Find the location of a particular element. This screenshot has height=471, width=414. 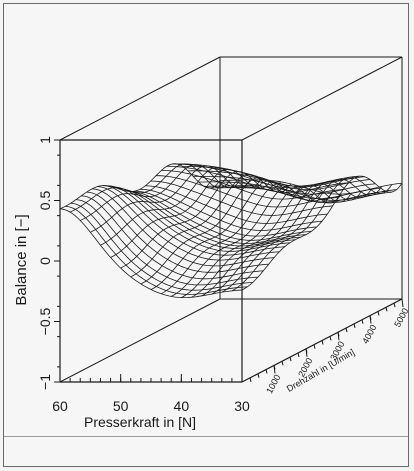

footer-divider is located at coordinates (206, 436).